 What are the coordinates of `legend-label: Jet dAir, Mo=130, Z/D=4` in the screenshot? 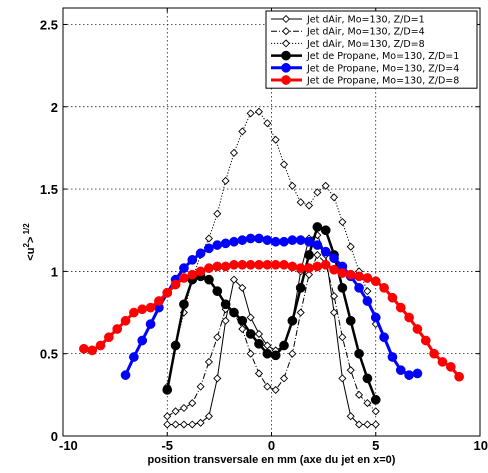 It's located at (365, 32).